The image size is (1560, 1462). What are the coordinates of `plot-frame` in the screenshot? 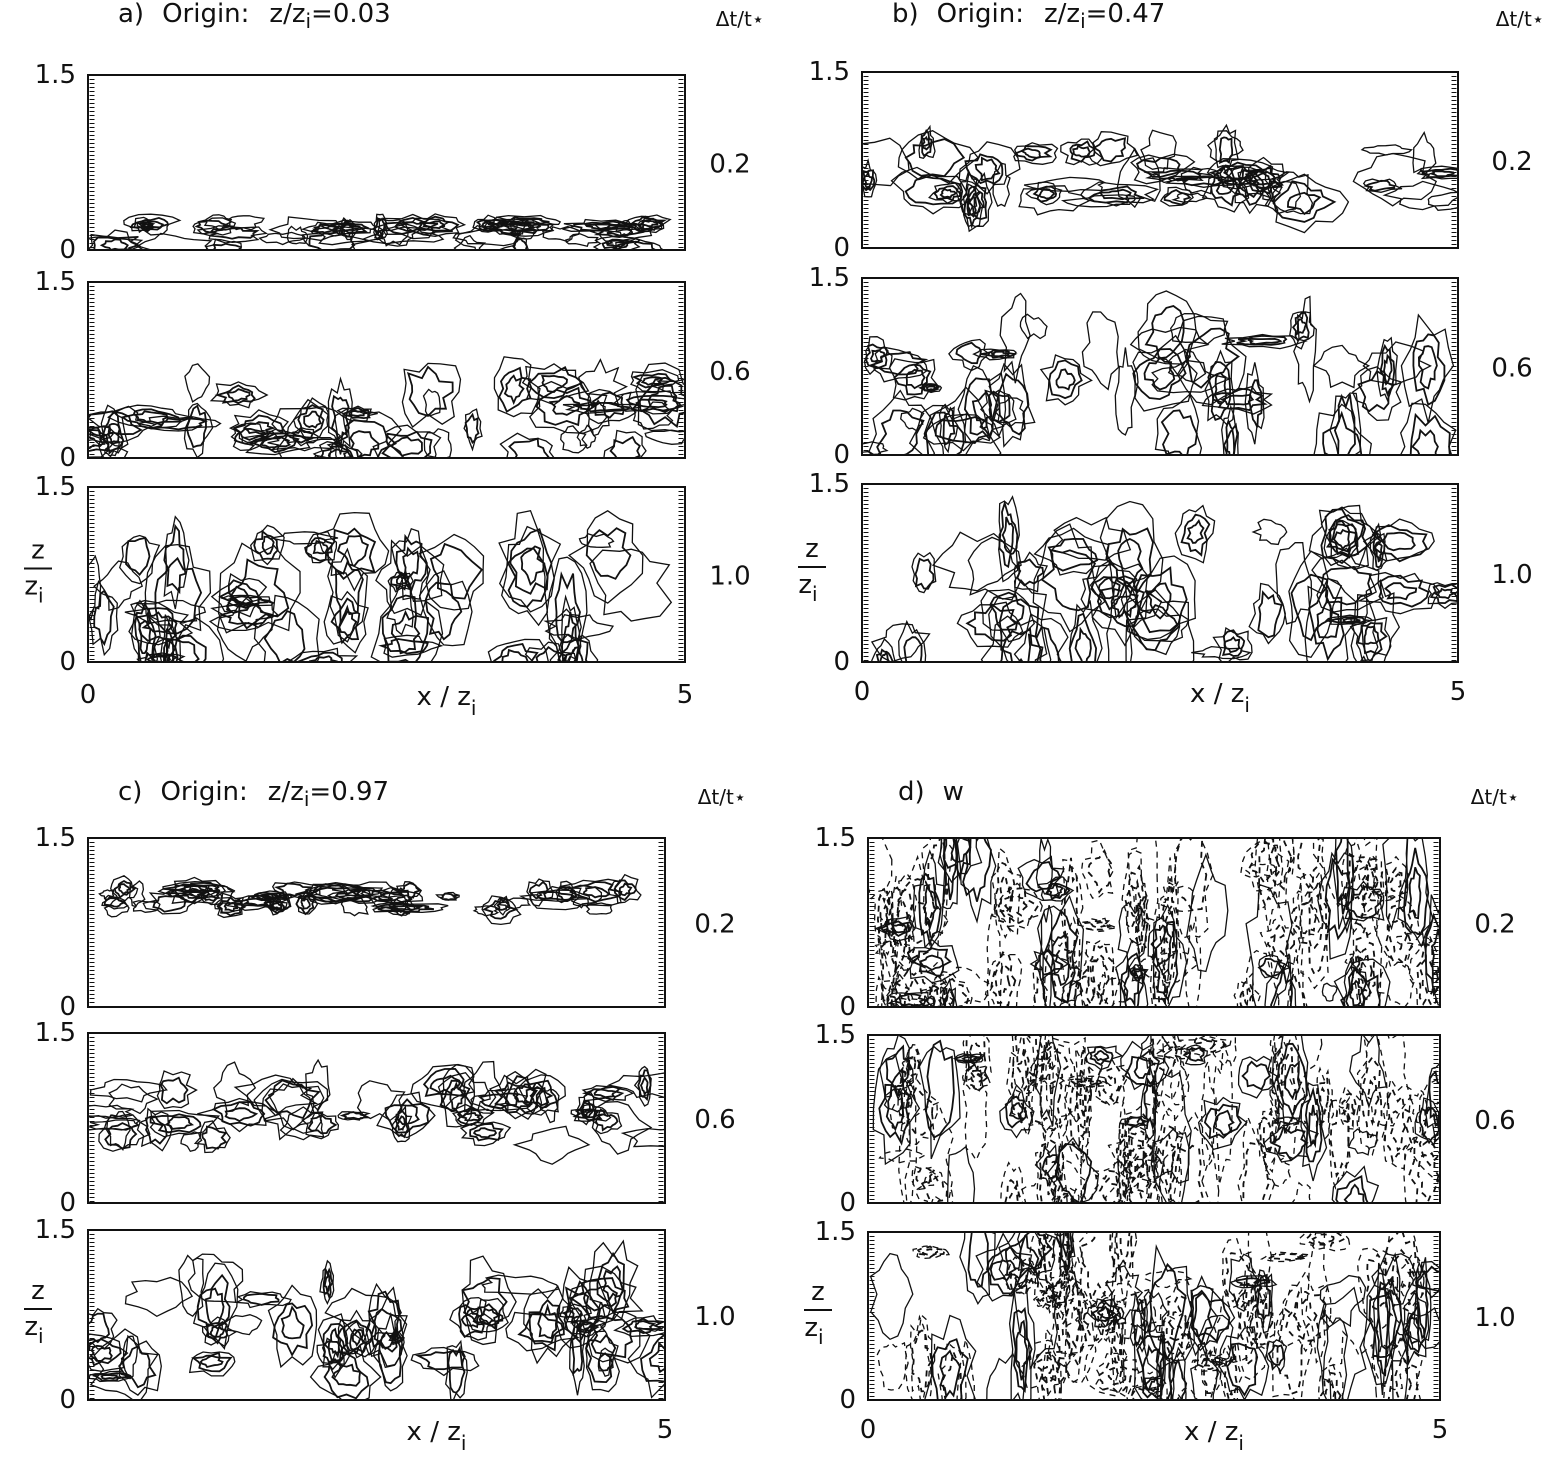 It's located at (386, 370).